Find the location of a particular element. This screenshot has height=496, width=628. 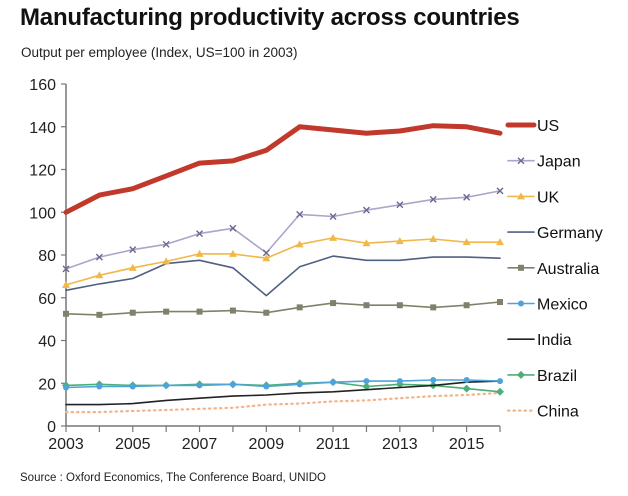

legend-item-australia: Australia is located at coordinates (553, 269).